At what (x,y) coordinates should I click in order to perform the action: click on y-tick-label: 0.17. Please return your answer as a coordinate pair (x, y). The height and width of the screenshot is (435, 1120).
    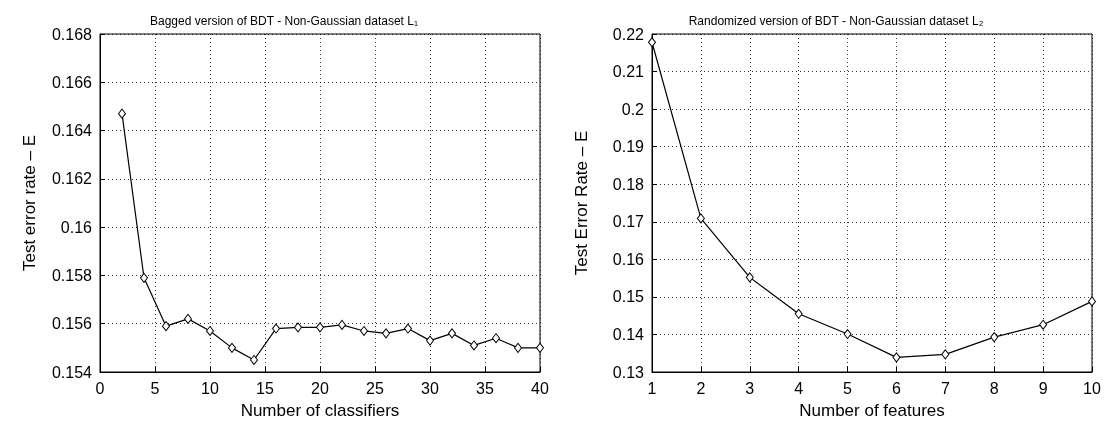
    Looking at the image, I should click on (628, 222).